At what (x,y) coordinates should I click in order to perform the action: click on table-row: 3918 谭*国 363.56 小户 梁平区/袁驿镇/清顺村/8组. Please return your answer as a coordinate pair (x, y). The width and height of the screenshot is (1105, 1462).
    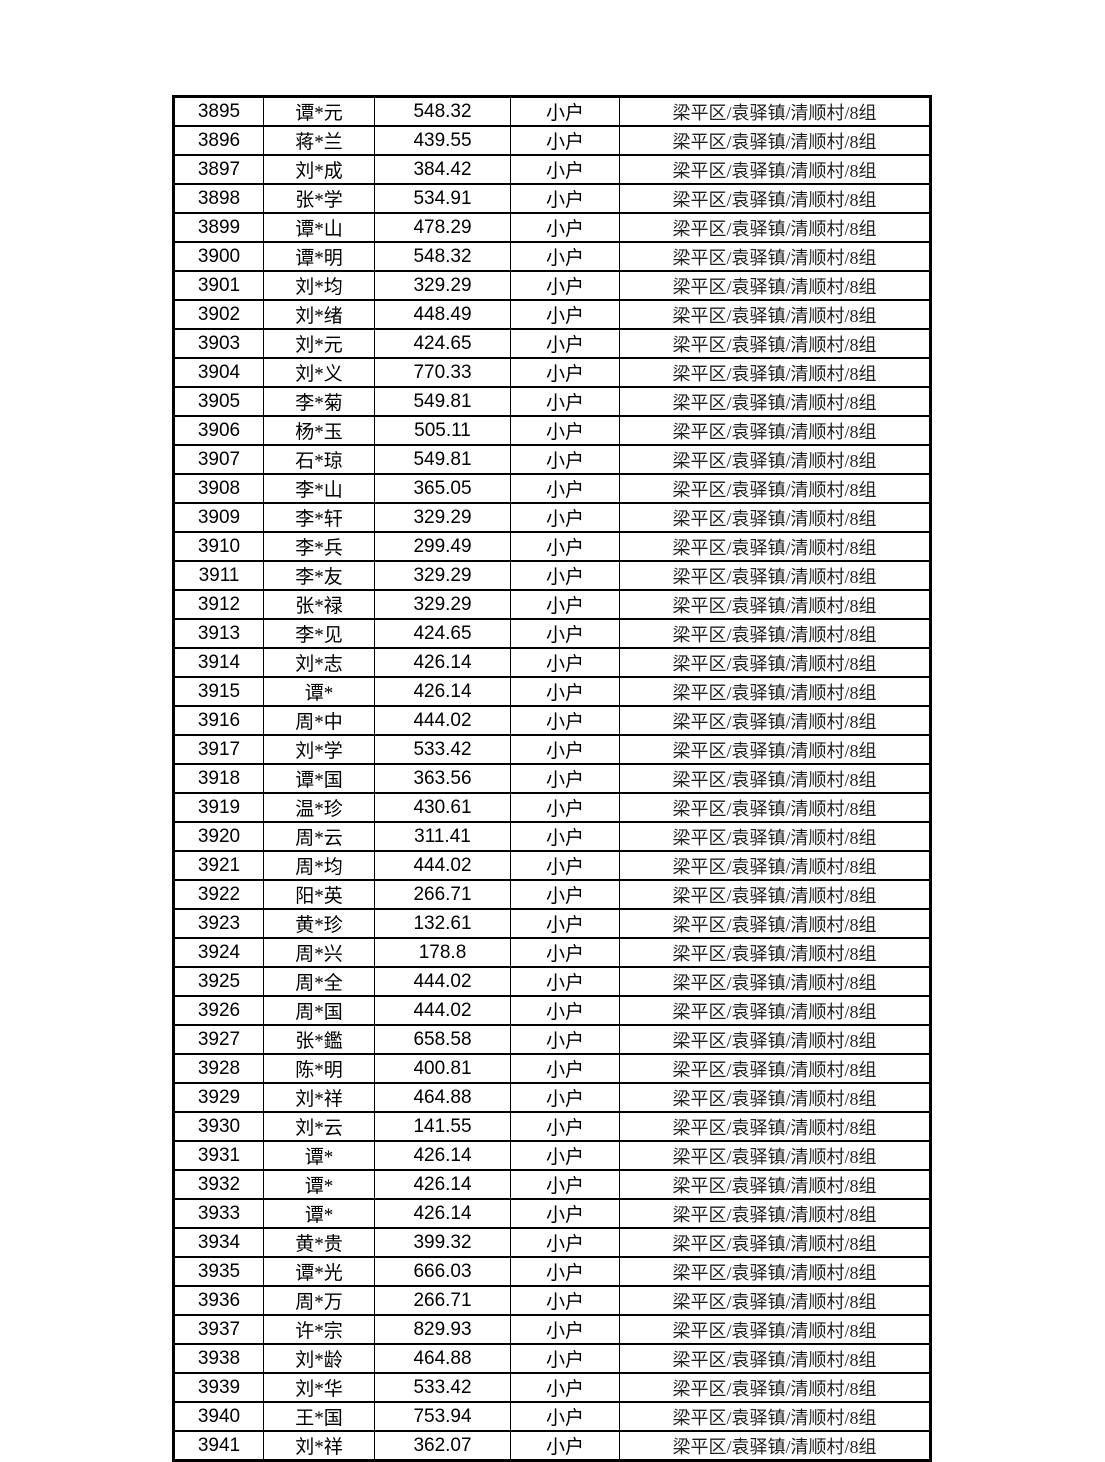
    Looking at the image, I should click on (552, 778).